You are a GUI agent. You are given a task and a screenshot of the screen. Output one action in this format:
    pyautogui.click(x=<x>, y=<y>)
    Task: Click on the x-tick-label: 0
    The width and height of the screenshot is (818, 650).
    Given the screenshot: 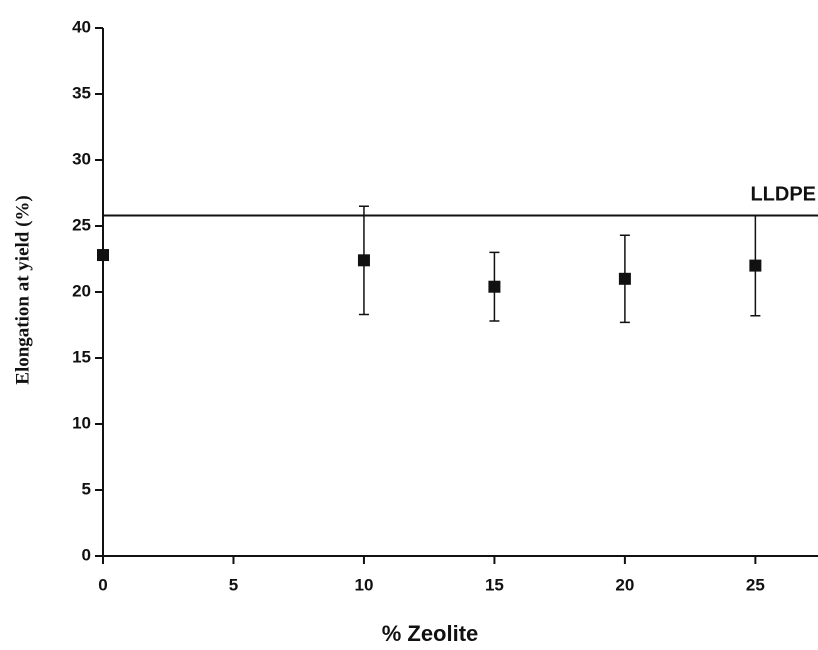 What is the action you would take?
    pyautogui.click(x=102, y=584)
    